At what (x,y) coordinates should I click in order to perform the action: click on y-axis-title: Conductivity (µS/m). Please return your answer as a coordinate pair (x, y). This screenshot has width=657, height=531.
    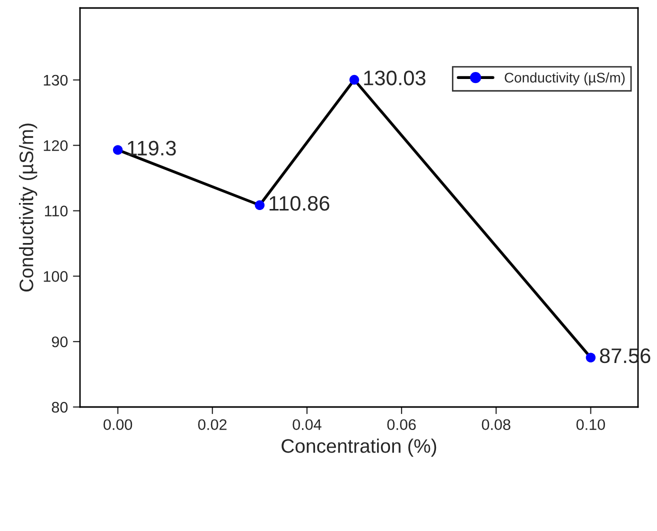
    Looking at the image, I should click on (28, 208).